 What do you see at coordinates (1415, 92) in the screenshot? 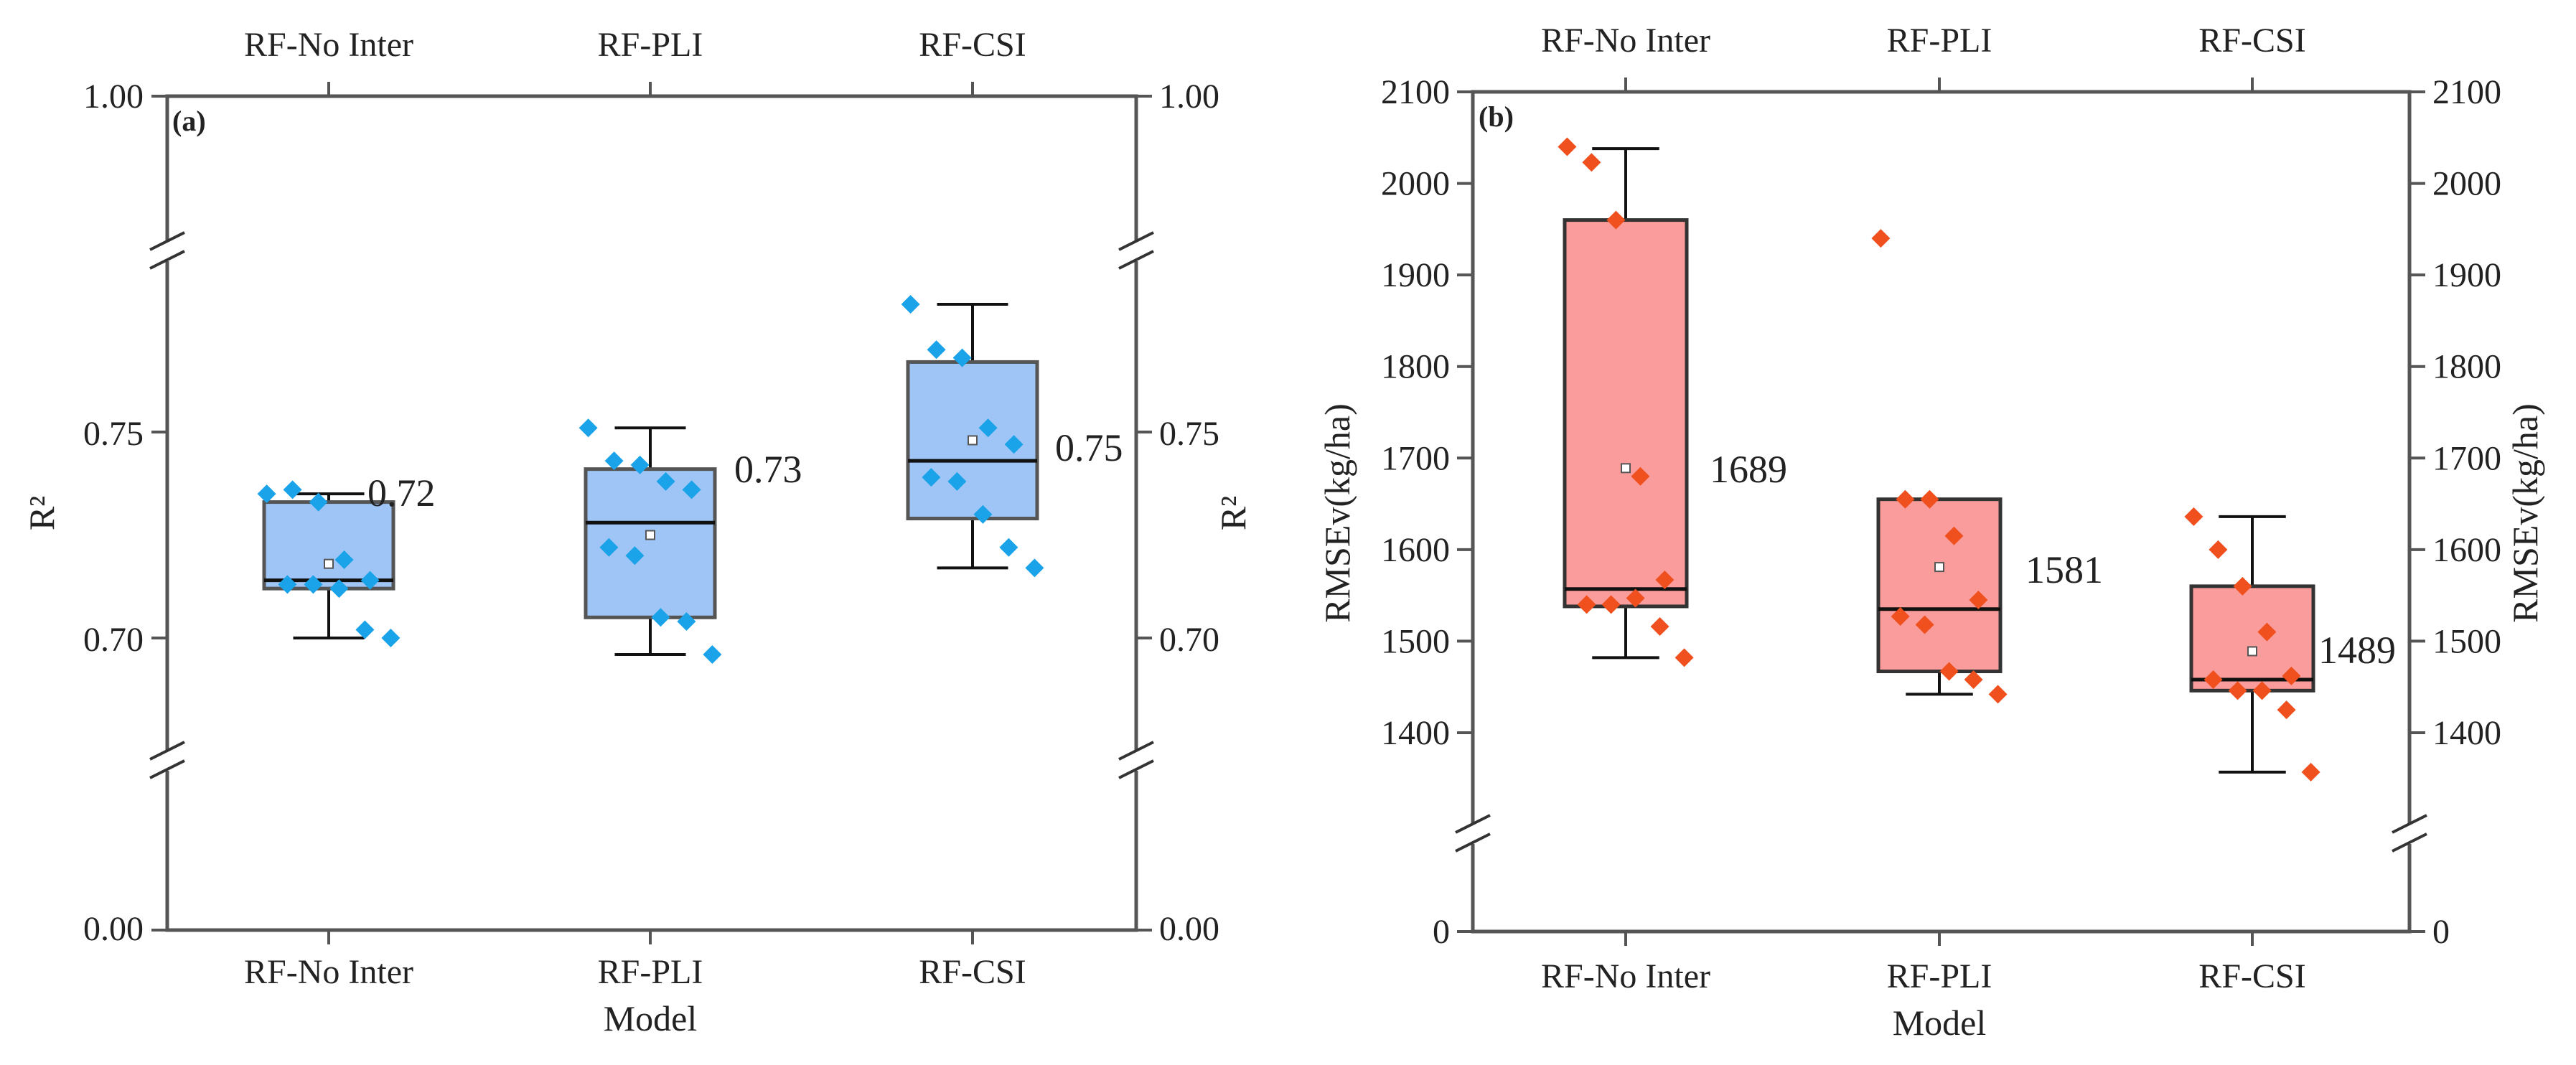
I see `y-tick-label: 2100` at bounding box center [1415, 92].